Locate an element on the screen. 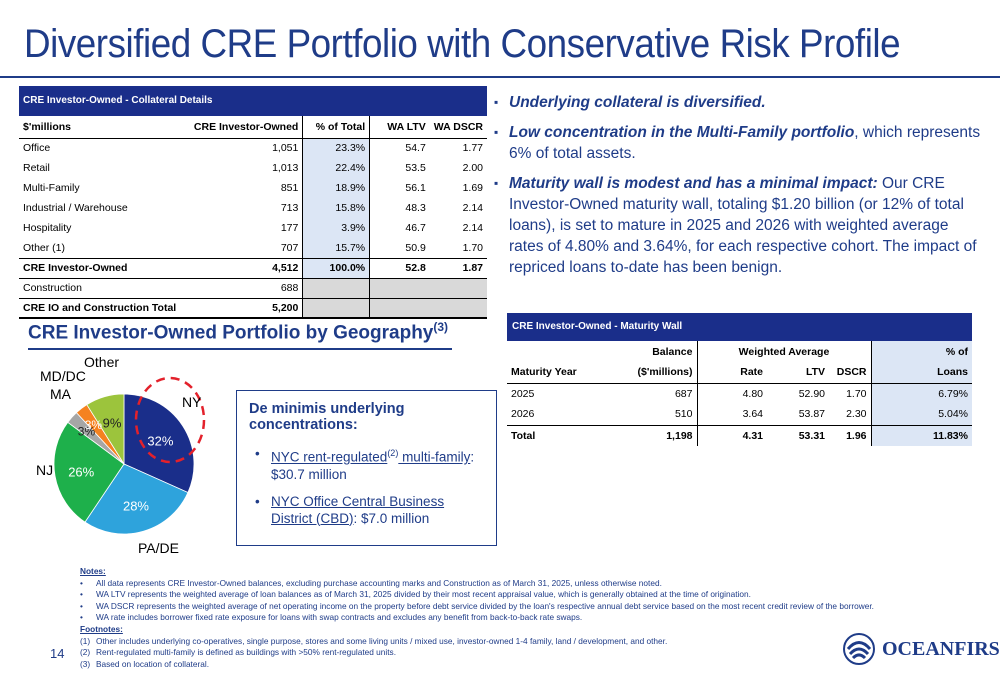 Image resolution: width=1000 pixels, height=685 pixels. pie-category-label: NJ is located at coordinates (45, 470).